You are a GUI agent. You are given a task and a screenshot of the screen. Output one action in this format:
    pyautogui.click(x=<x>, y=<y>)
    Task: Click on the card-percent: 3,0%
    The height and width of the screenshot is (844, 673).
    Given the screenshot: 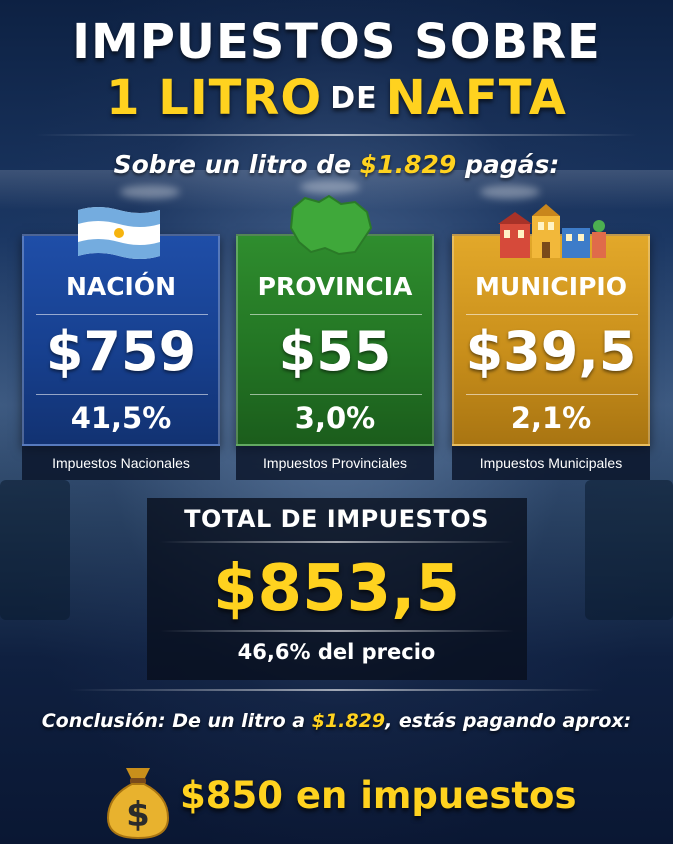 What is the action you would take?
    pyautogui.click(x=335, y=418)
    